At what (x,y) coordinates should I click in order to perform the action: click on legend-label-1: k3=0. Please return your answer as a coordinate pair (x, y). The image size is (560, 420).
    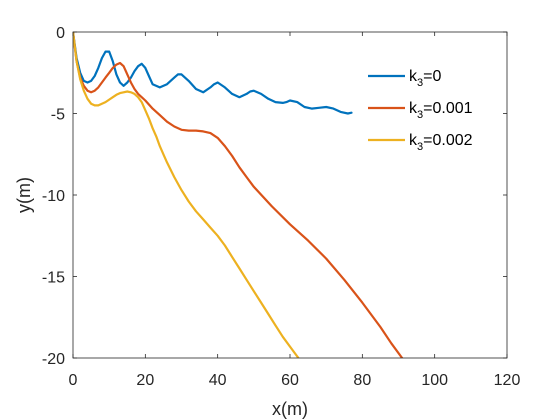
    Looking at the image, I should click on (425, 78).